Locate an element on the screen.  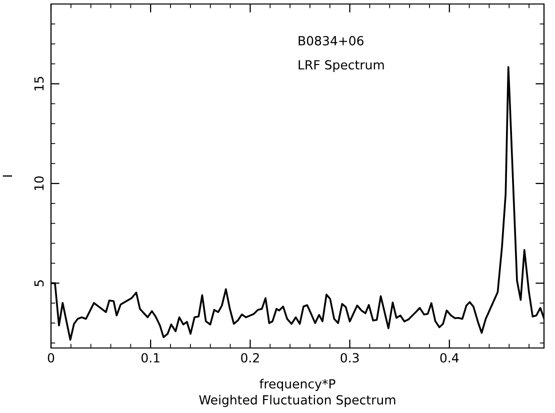
text: Weighted Fluctuation Spectrum is located at coordinates (297, 400).